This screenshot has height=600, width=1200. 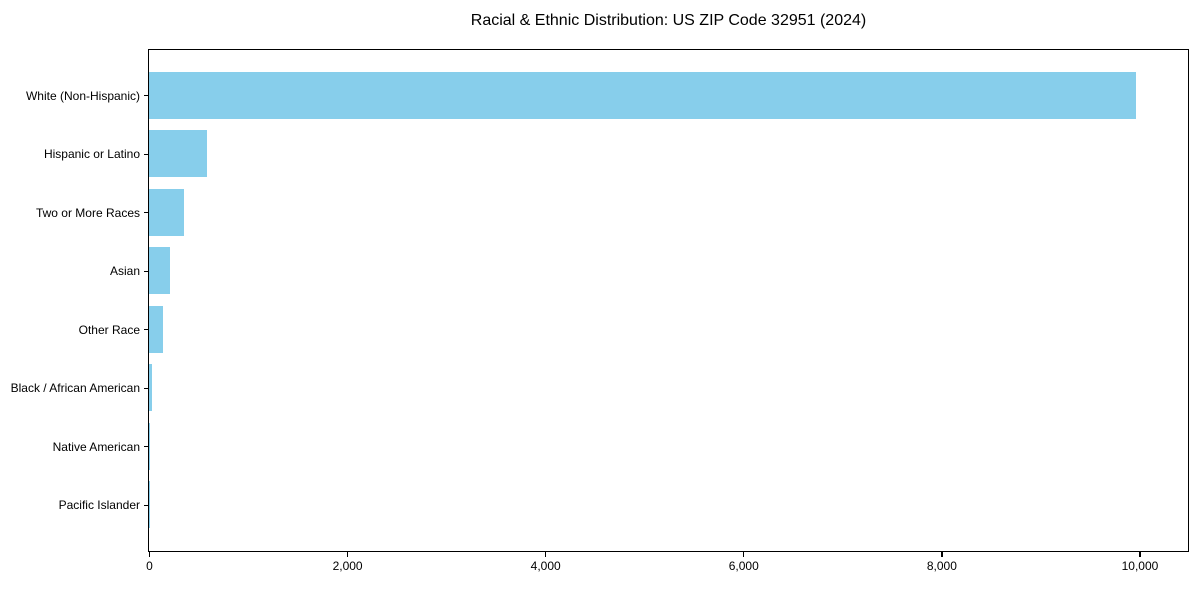 What do you see at coordinates (99, 505) in the screenshot?
I see `y-tick-label: Pacific Islander` at bounding box center [99, 505].